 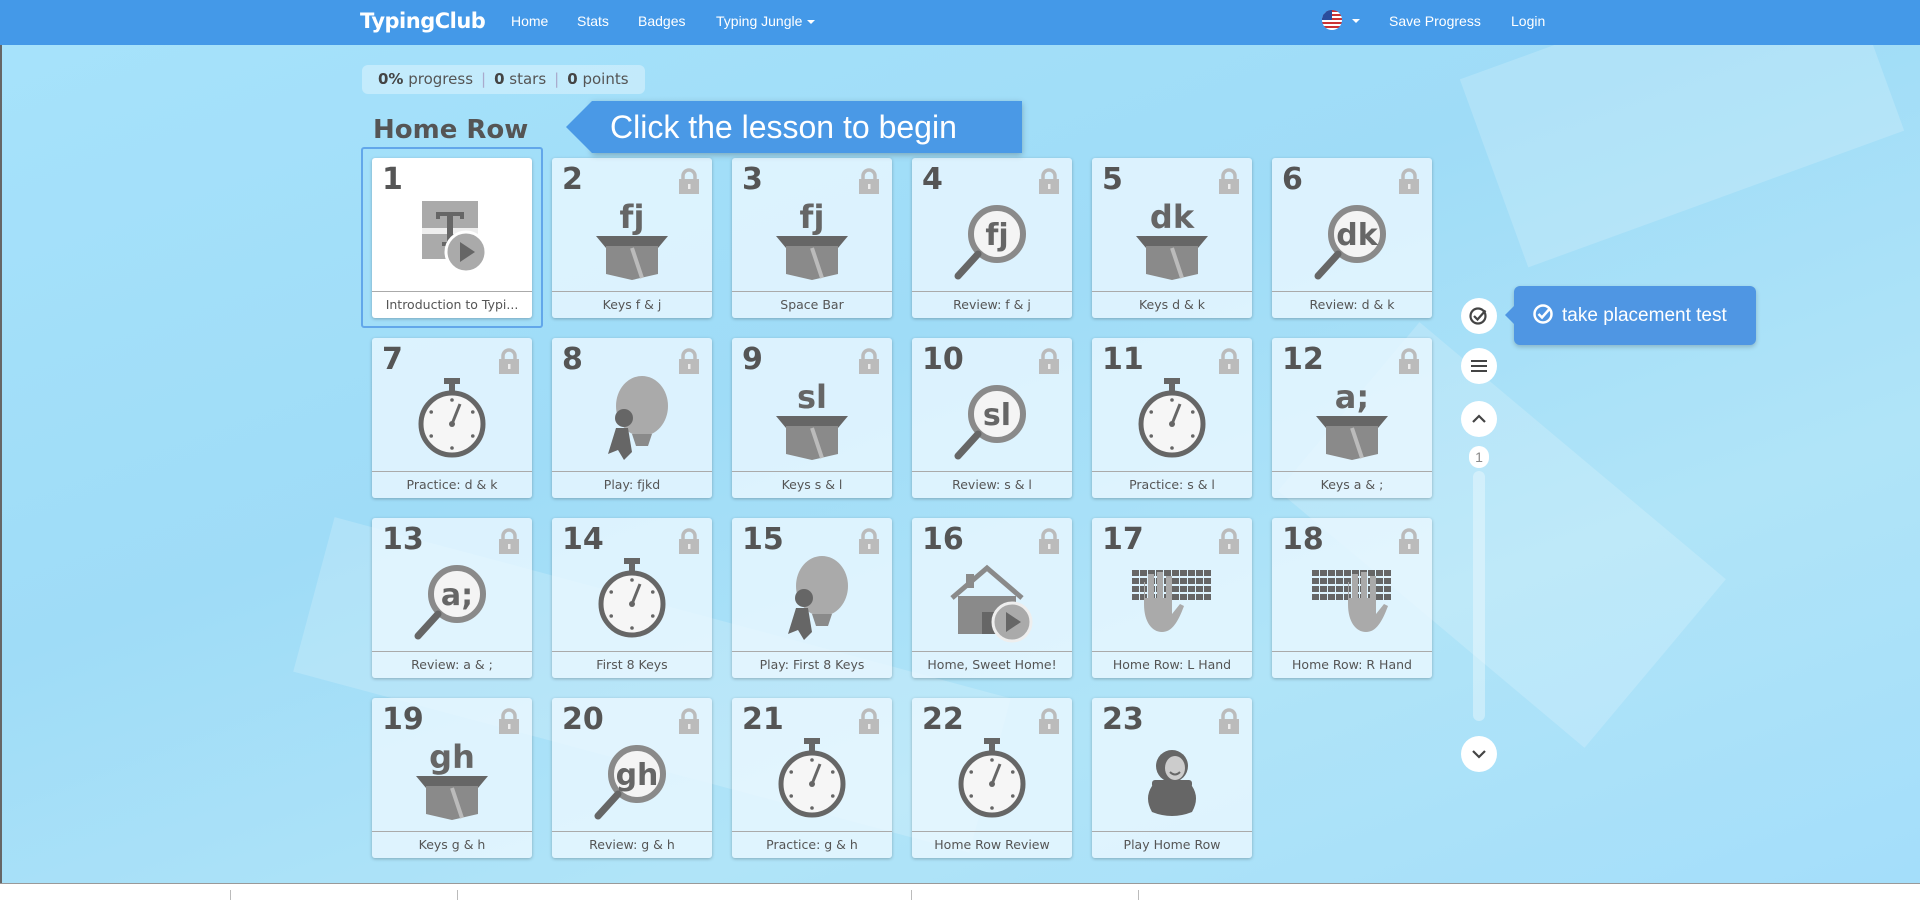 What do you see at coordinates (632, 238) in the screenshot?
I see `lesson-card: 2 fj Keys f & j` at bounding box center [632, 238].